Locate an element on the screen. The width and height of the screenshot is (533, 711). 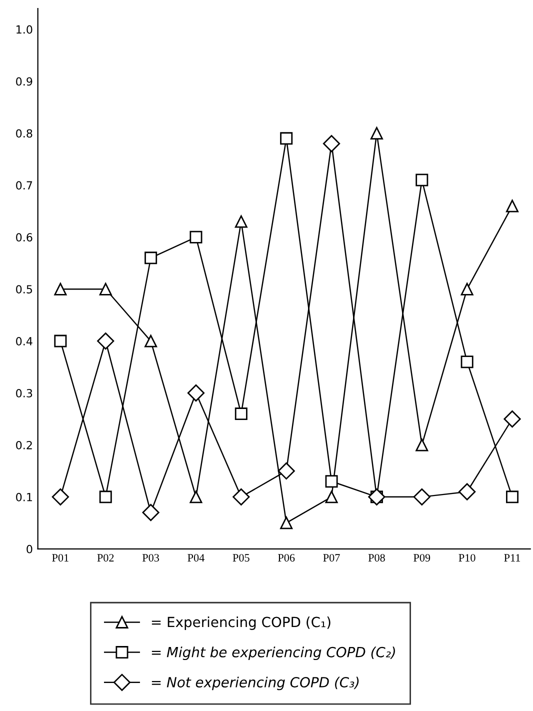
x-tick-label: P07 is located at coordinates (331, 558).